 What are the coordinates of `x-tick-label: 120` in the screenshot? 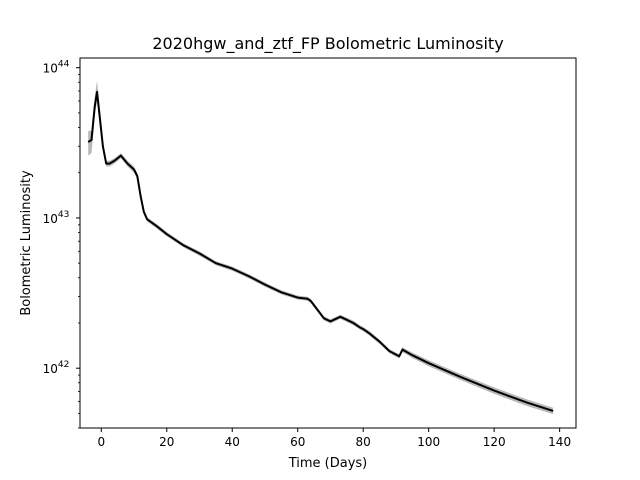 It's located at (494, 442).